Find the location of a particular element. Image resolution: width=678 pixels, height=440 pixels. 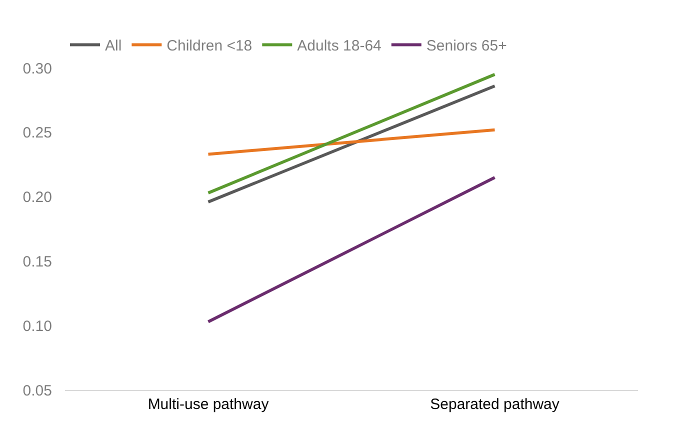

y-tick-label: 0.05 is located at coordinates (37, 391).